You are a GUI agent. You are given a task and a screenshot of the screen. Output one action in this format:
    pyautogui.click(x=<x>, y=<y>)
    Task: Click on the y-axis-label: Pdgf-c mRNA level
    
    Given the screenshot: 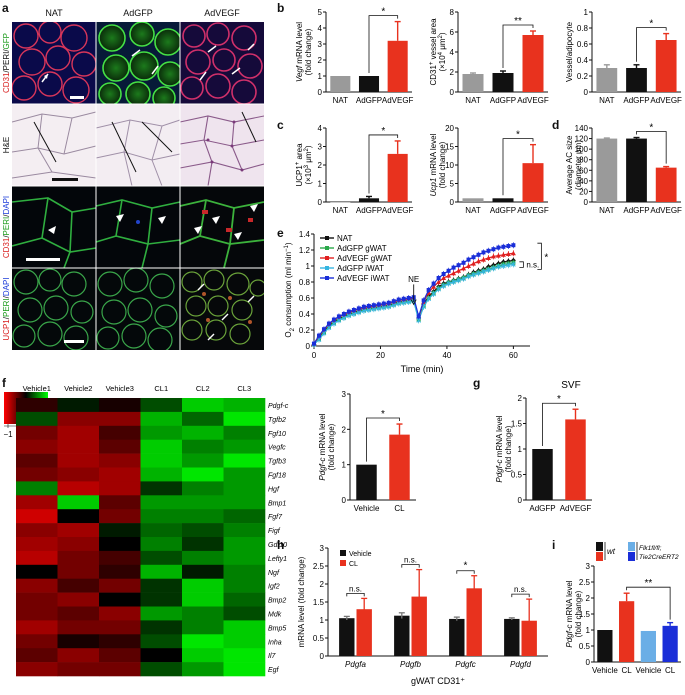 What is the action you would take?
    pyautogui.click(x=322, y=446)
    